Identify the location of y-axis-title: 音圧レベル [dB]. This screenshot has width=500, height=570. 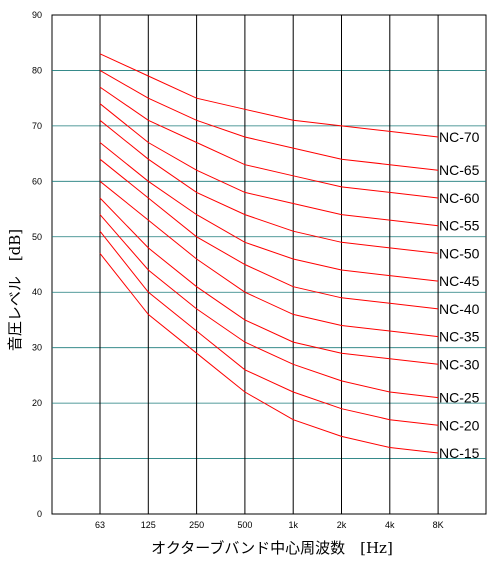
(15, 290).